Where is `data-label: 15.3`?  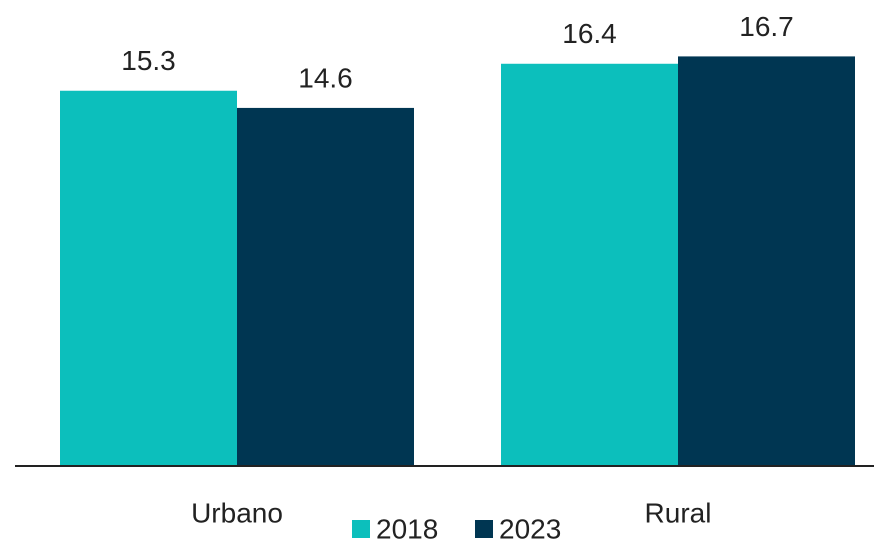 data-label: 15.3 is located at coordinates (148, 60).